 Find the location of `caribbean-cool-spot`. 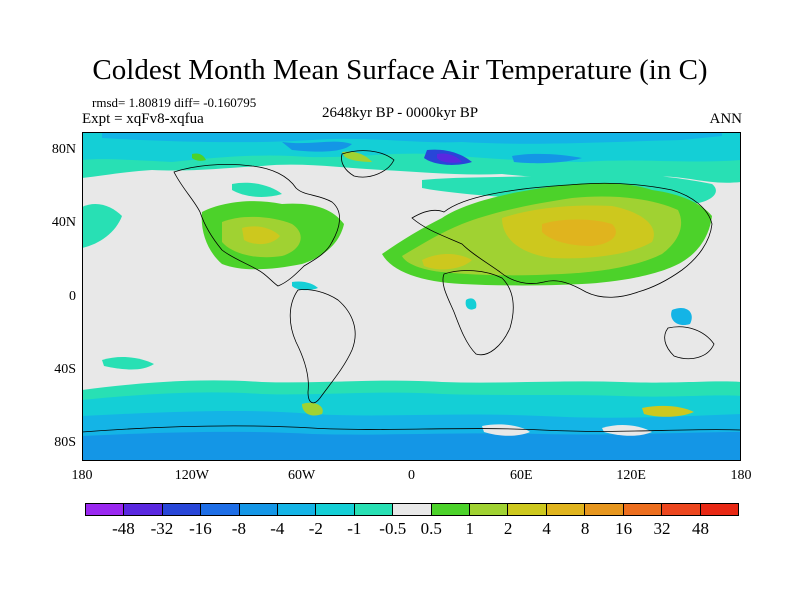

caribbean-cool-spot is located at coordinates (305, 286).